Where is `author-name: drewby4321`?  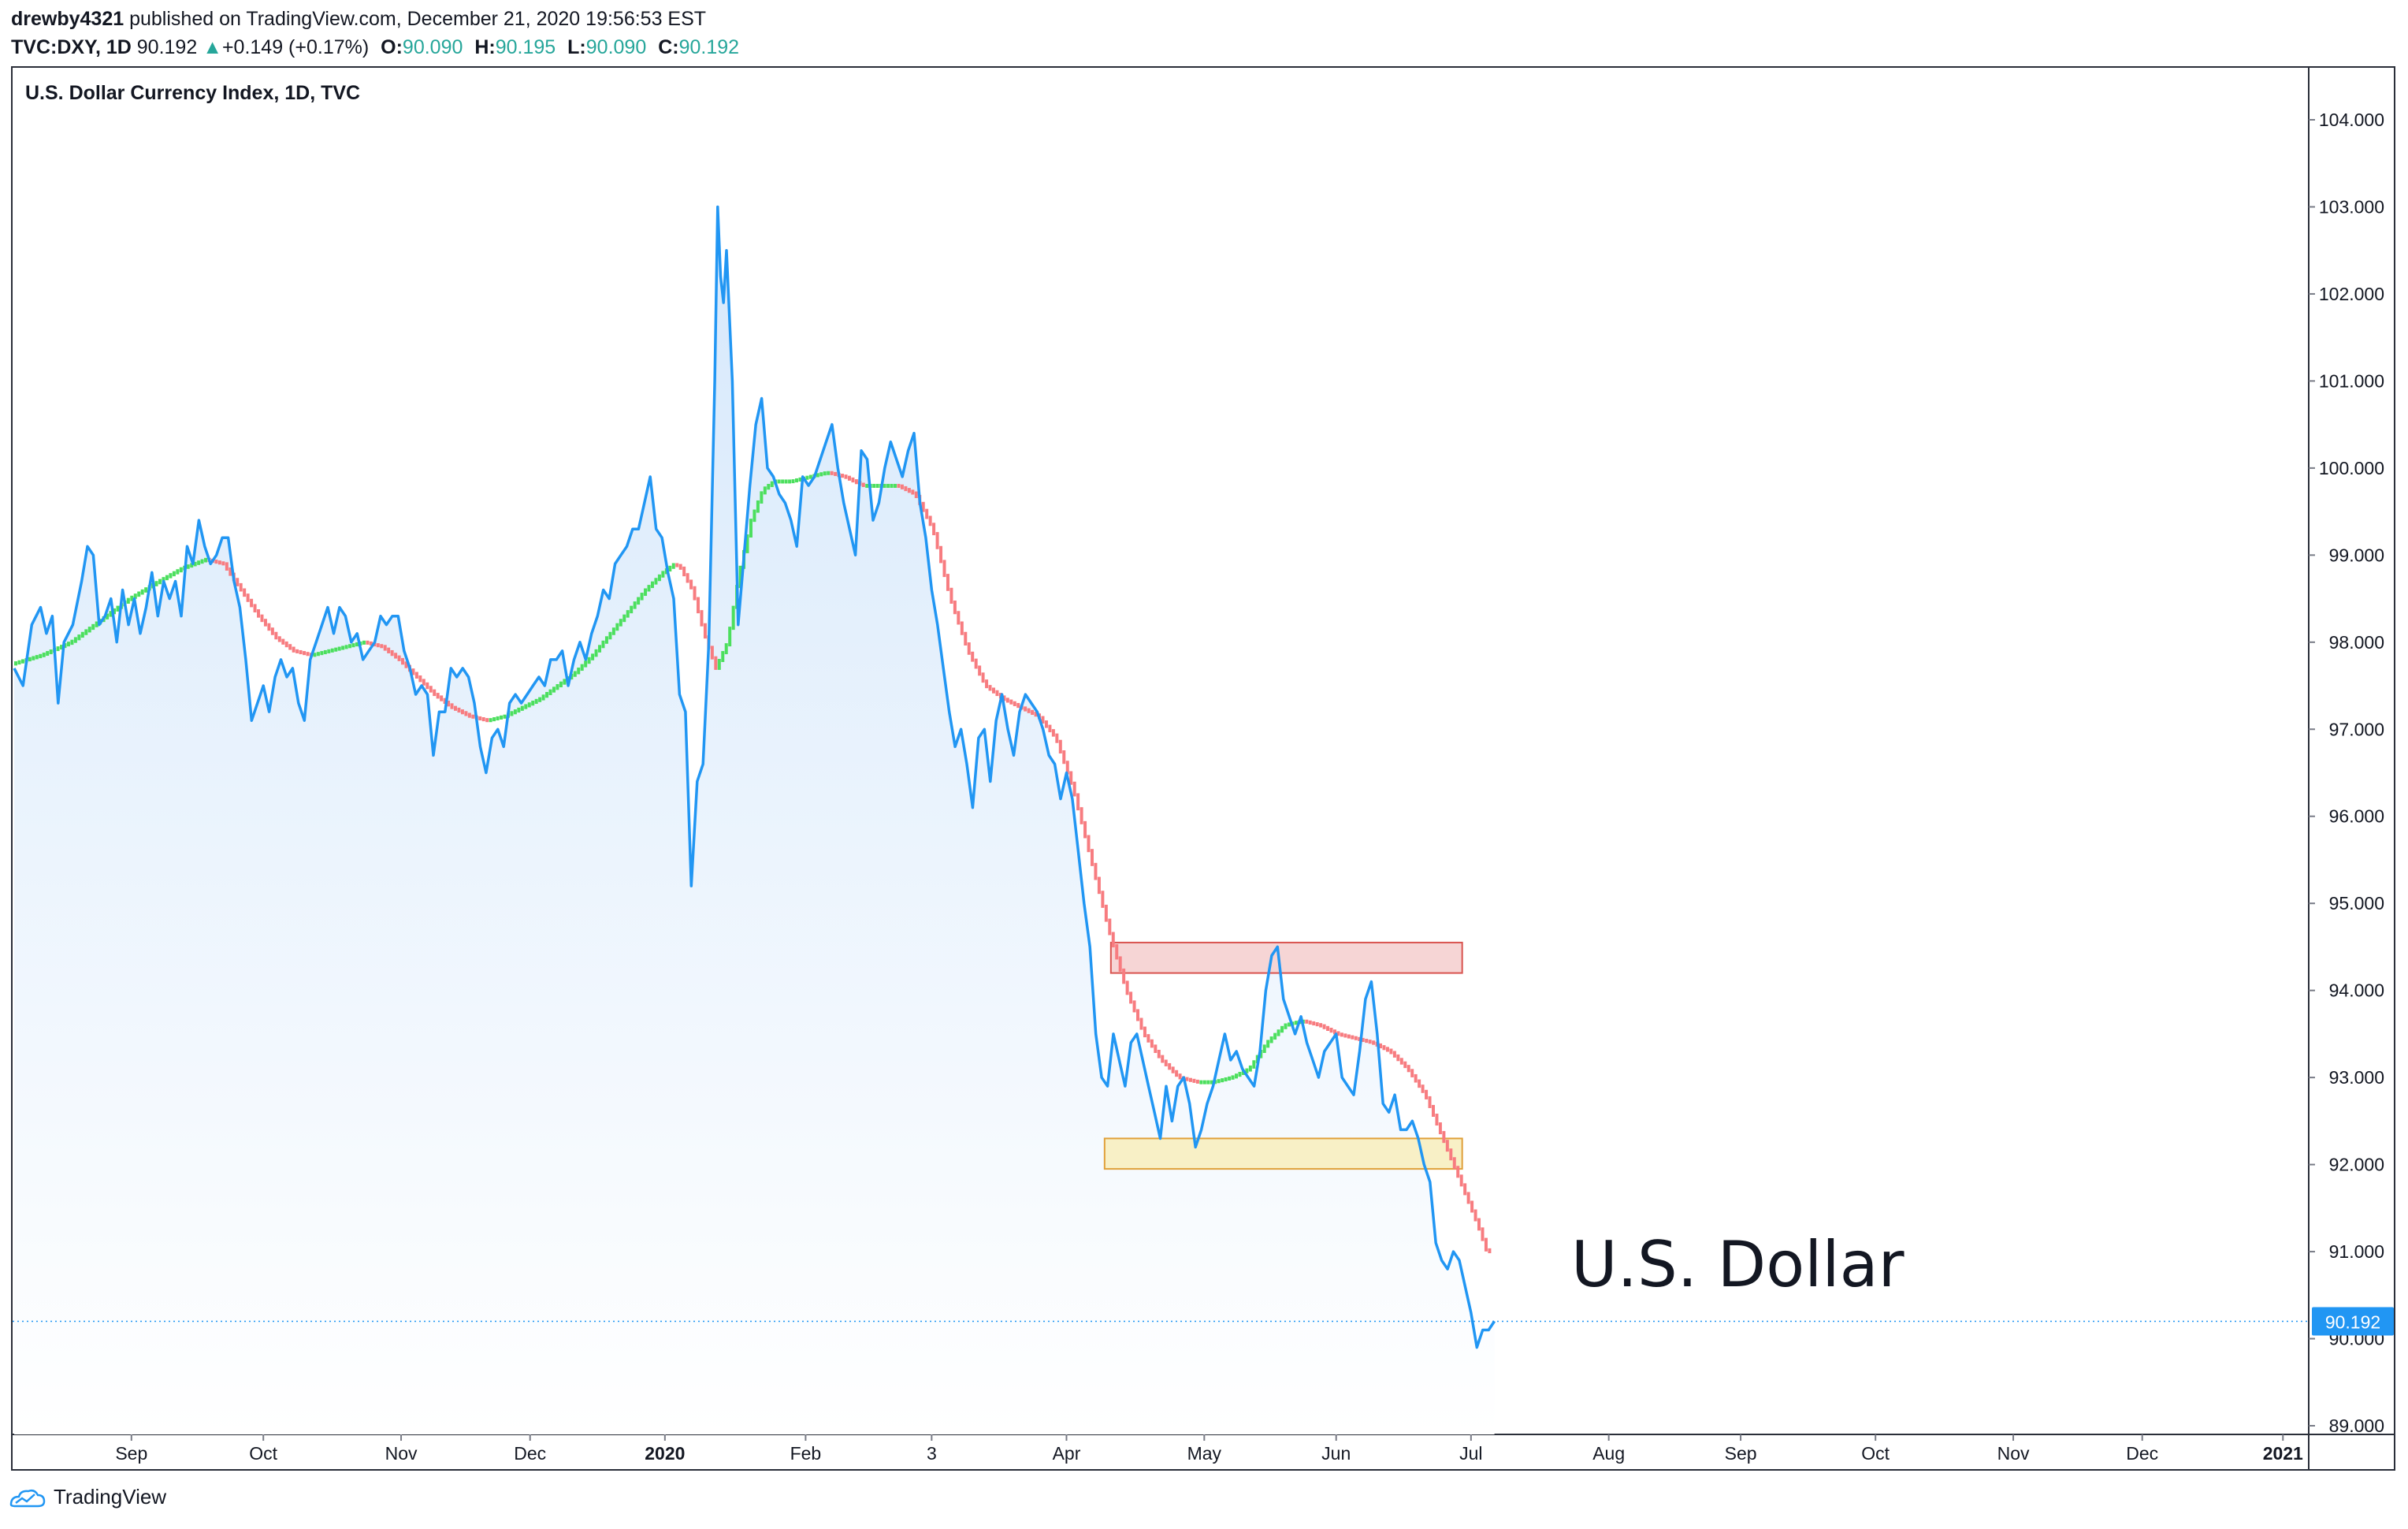
author-name: drewby4321 is located at coordinates (67, 19).